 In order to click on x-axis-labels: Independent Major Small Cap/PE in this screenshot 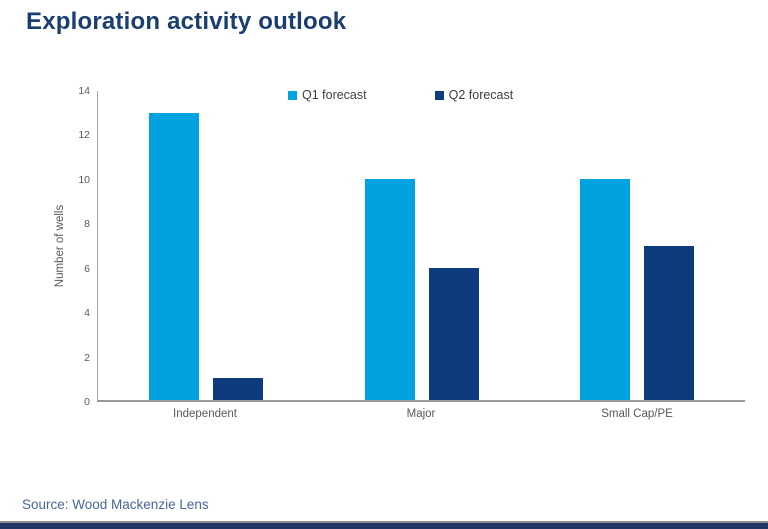, I will do `click(421, 414)`.